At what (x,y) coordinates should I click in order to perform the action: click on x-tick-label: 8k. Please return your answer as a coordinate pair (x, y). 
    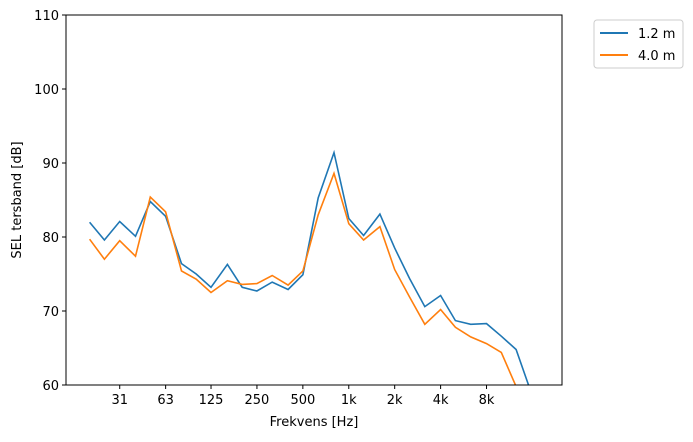
    Looking at the image, I should click on (487, 400).